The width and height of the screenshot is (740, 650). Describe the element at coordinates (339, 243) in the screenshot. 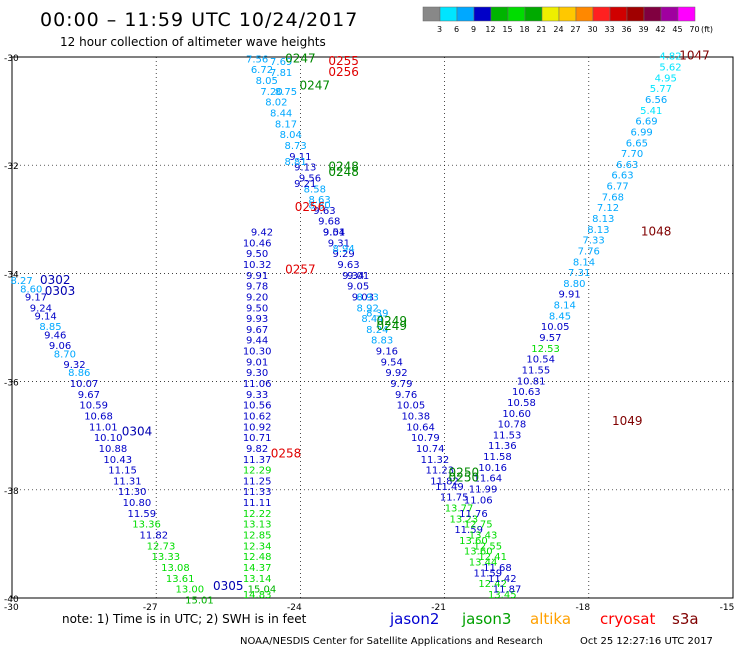

I see `data-point: 9.31` at that location.